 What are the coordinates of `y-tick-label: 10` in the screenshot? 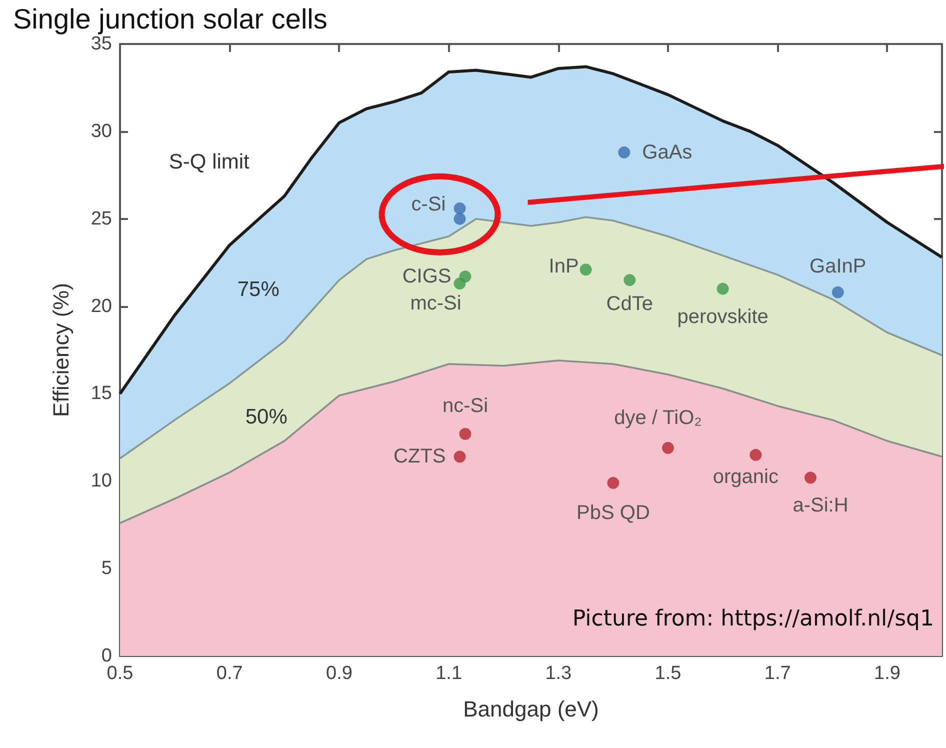 It's located at (101, 481).